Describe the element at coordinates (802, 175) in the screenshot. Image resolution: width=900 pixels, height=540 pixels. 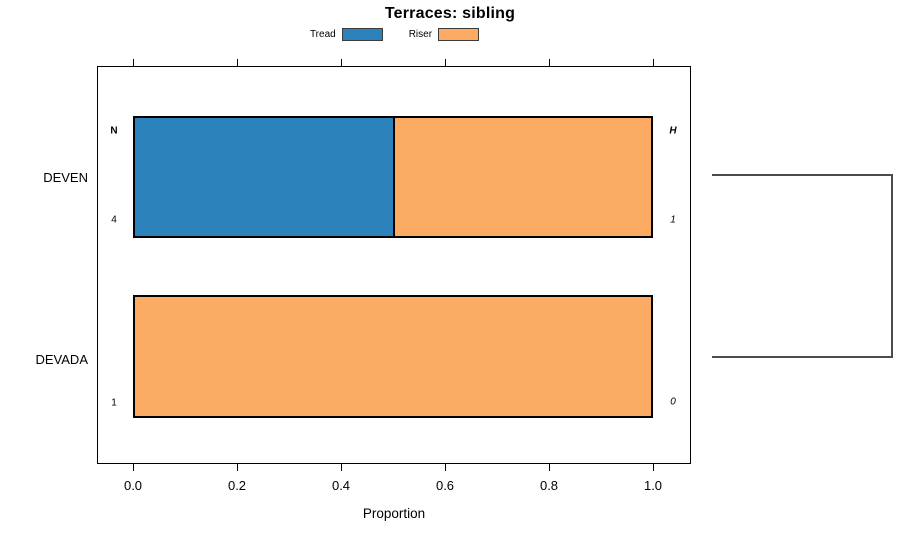
I see `dendrogram-branch-deven` at that location.